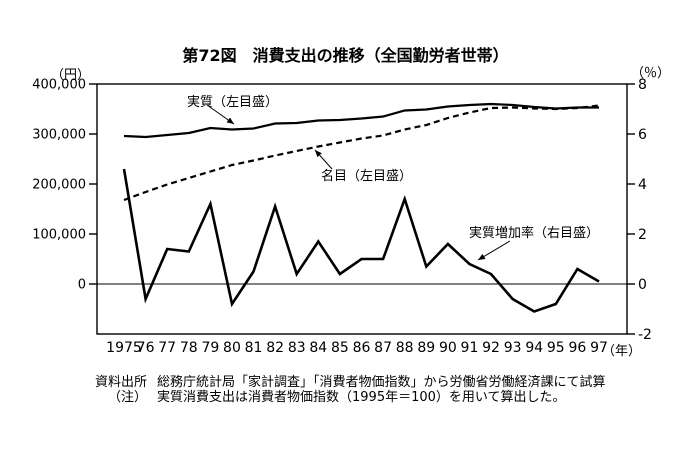 The height and width of the screenshot is (461, 691). I want to click on left-tick-label: 400,000, so click(59, 85).